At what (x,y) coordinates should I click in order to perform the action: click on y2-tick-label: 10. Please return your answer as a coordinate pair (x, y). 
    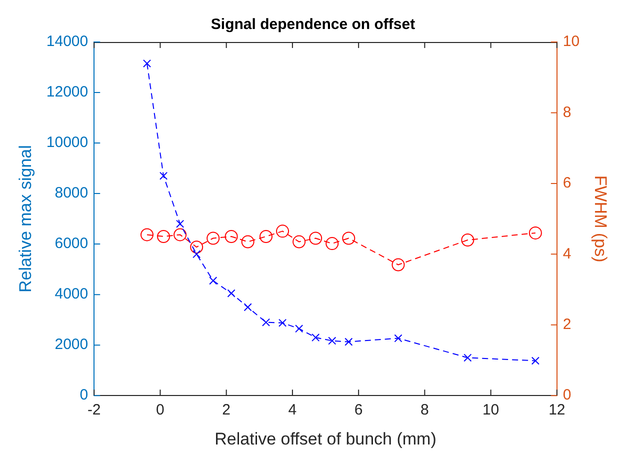
    Looking at the image, I should click on (571, 41).